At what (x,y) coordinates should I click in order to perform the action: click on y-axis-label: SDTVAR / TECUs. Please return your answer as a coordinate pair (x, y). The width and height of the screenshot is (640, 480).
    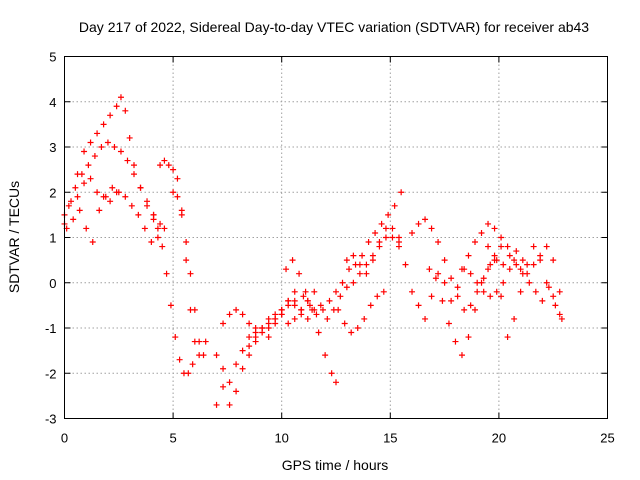
    Looking at the image, I should click on (14, 237).